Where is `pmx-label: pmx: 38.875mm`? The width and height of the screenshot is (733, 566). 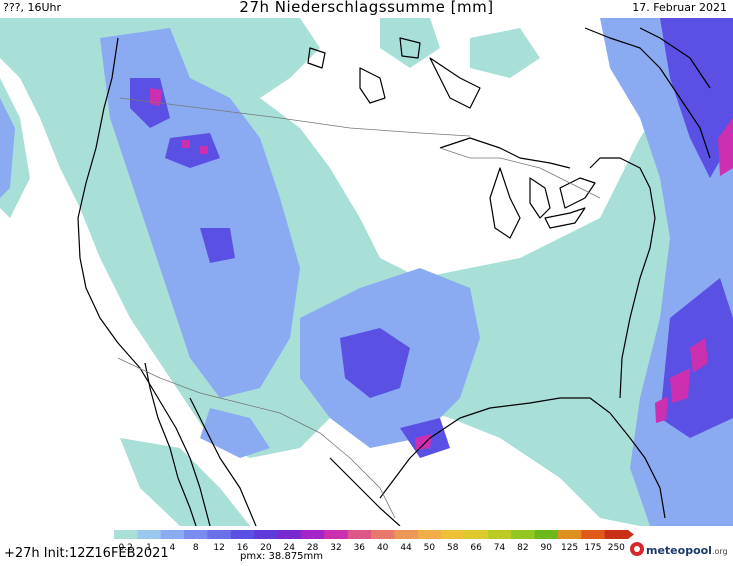
pmx-label: pmx: 38.875mm is located at coordinates (282, 556).